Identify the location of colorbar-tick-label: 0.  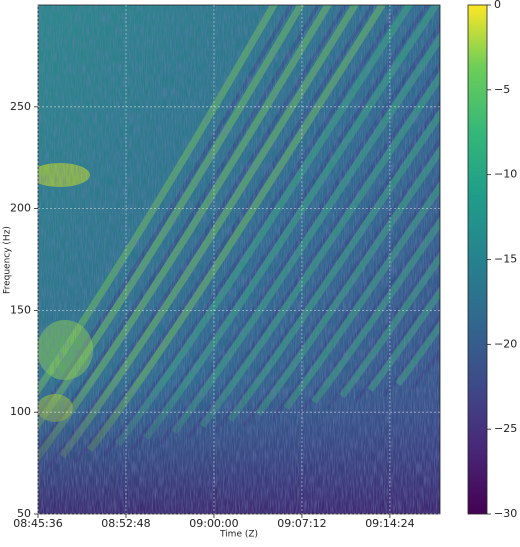
(497, 5).